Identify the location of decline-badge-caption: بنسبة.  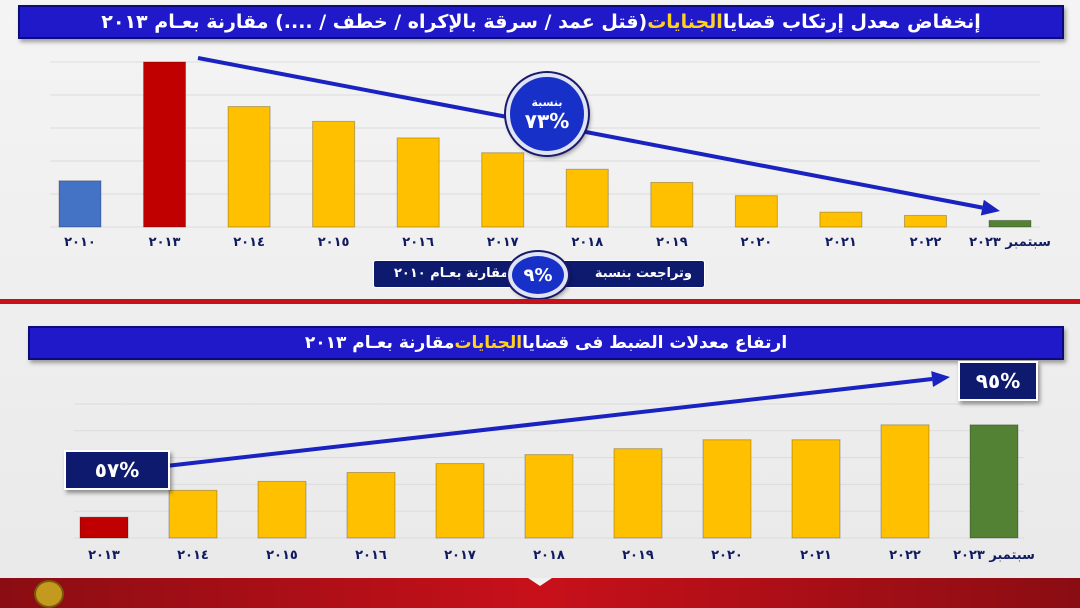
(547, 102).